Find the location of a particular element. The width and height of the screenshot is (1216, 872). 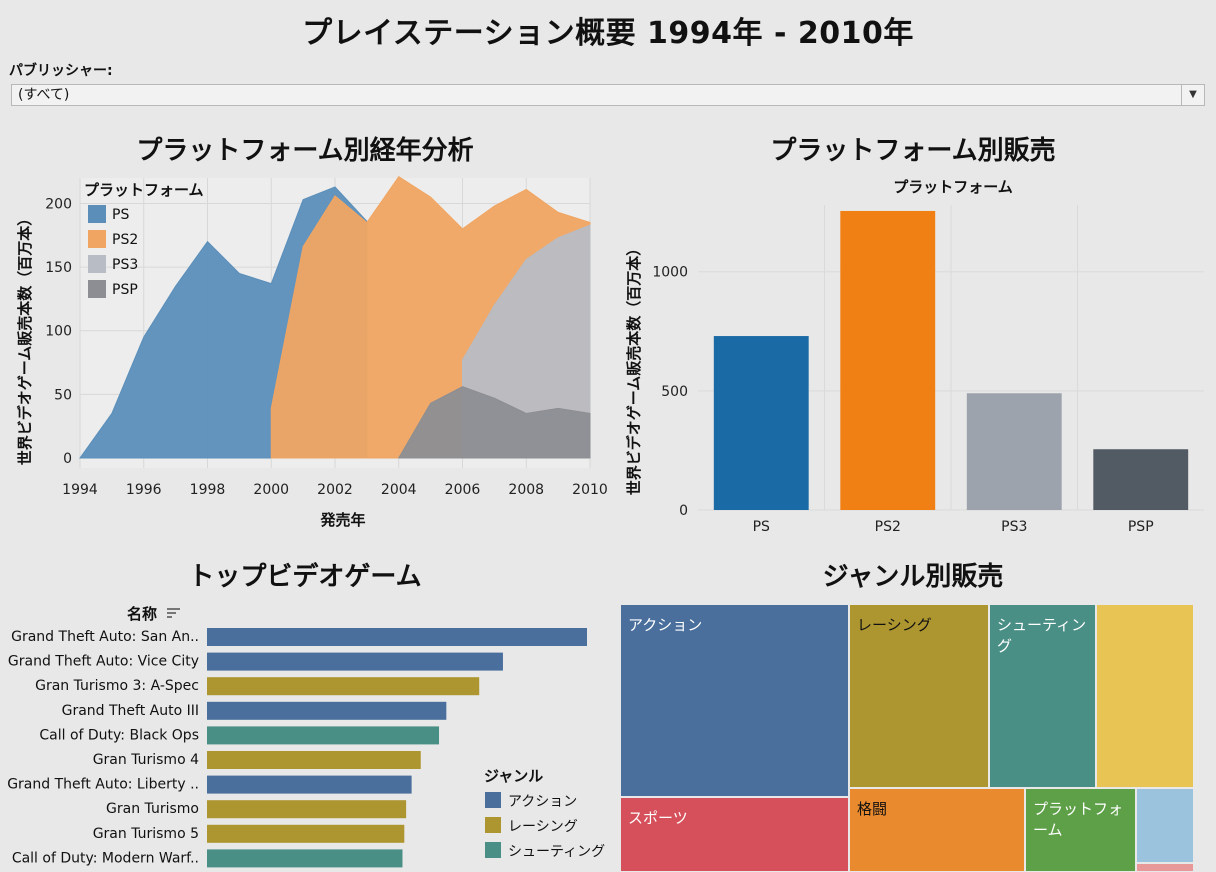

bar-y-tick-2: 1000 is located at coordinates (670, 273).